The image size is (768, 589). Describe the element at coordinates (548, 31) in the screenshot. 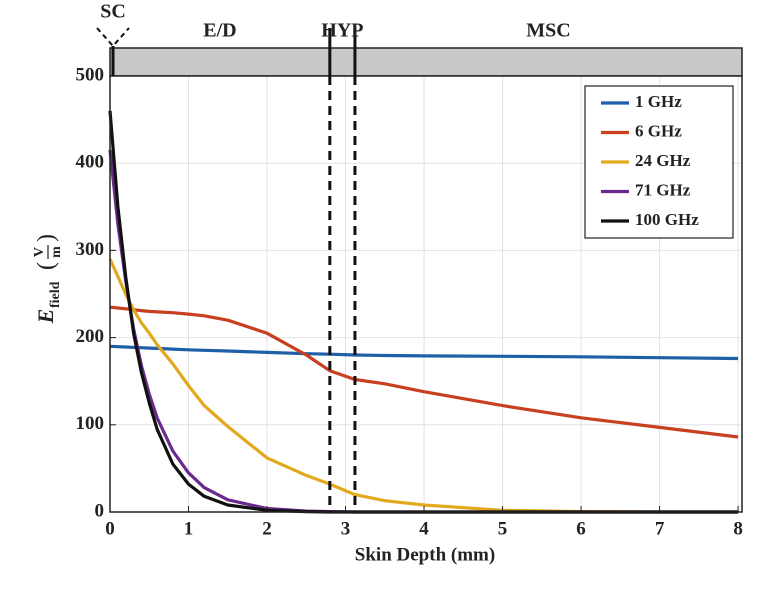

I see `region-label: MSC` at that location.